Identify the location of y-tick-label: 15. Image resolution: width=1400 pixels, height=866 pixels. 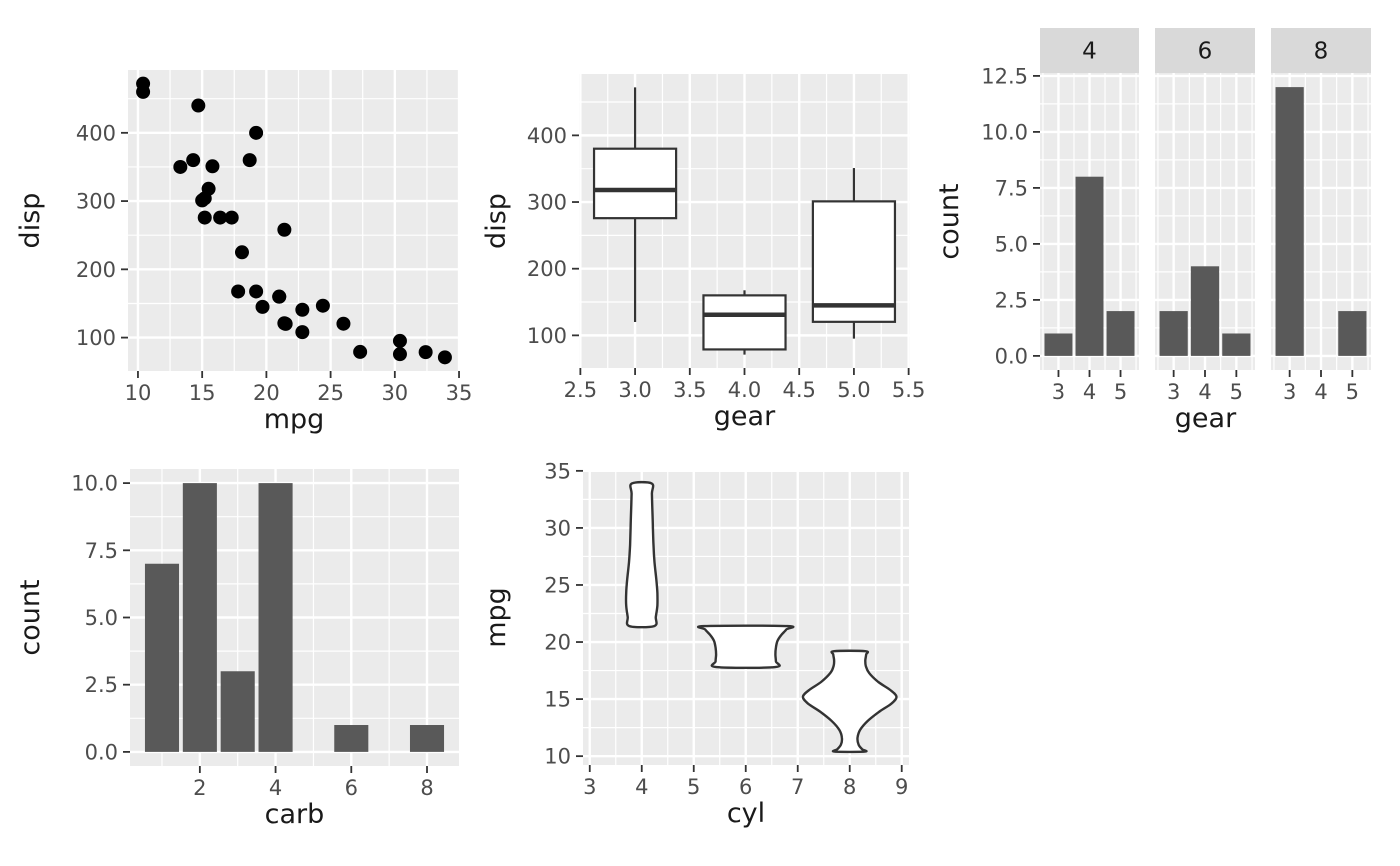
(557, 700).